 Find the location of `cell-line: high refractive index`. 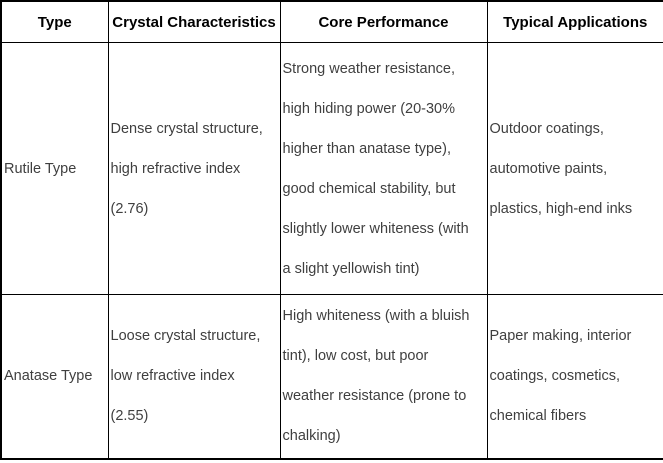

cell-line: high refractive index is located at coordinates (175, 168).